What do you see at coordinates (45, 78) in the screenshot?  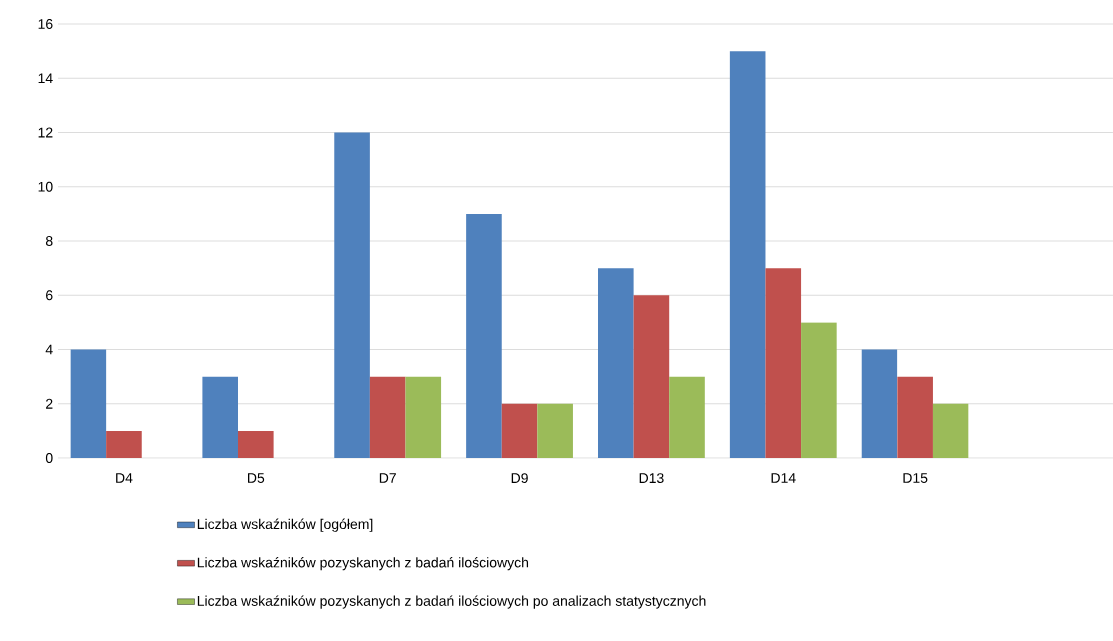 I see `y-tick-label: 14` at bounding box center [45, 78].